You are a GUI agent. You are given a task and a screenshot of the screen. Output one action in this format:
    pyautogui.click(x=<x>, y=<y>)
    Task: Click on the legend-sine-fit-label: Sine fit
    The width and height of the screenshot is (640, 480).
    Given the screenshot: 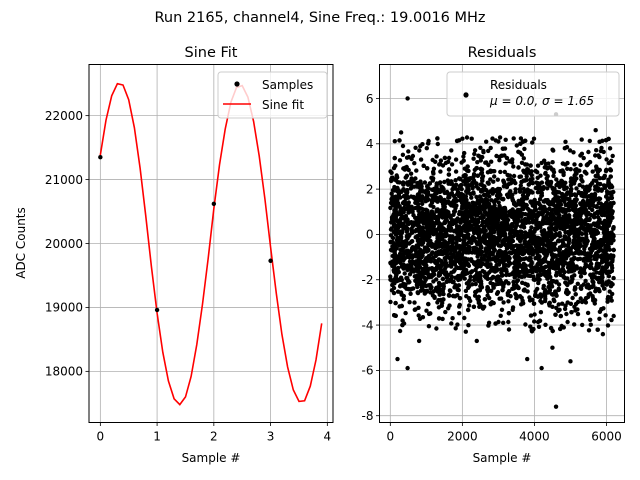 What is the action you would take?
    pyautogui.click(x=283, y=105)
    